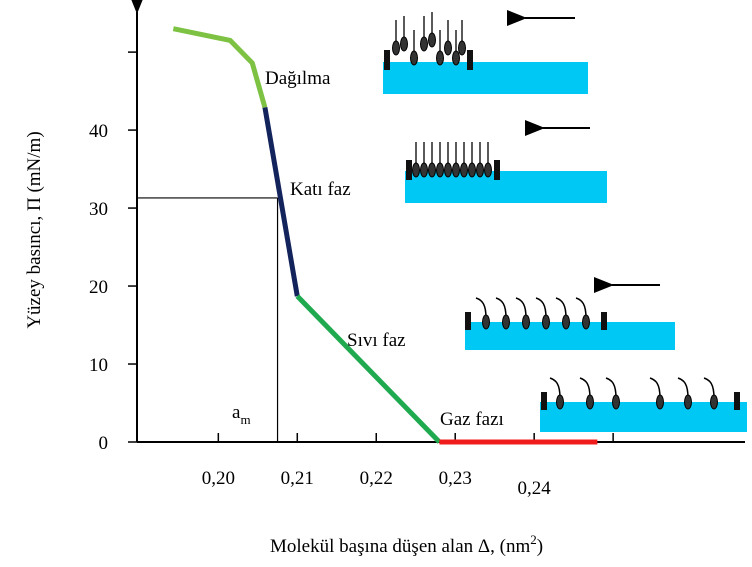 The image size is (752, 567). What do you see at coordinates (376, 478) in the screenshot?
I see `x-tick-label: 0,22` at bounding box center [376, 478].